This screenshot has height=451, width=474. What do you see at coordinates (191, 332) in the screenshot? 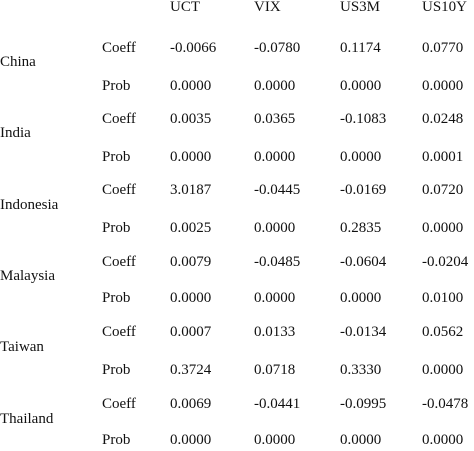
I see `table-cell: 0.0007` at bounding box center [191, 332].